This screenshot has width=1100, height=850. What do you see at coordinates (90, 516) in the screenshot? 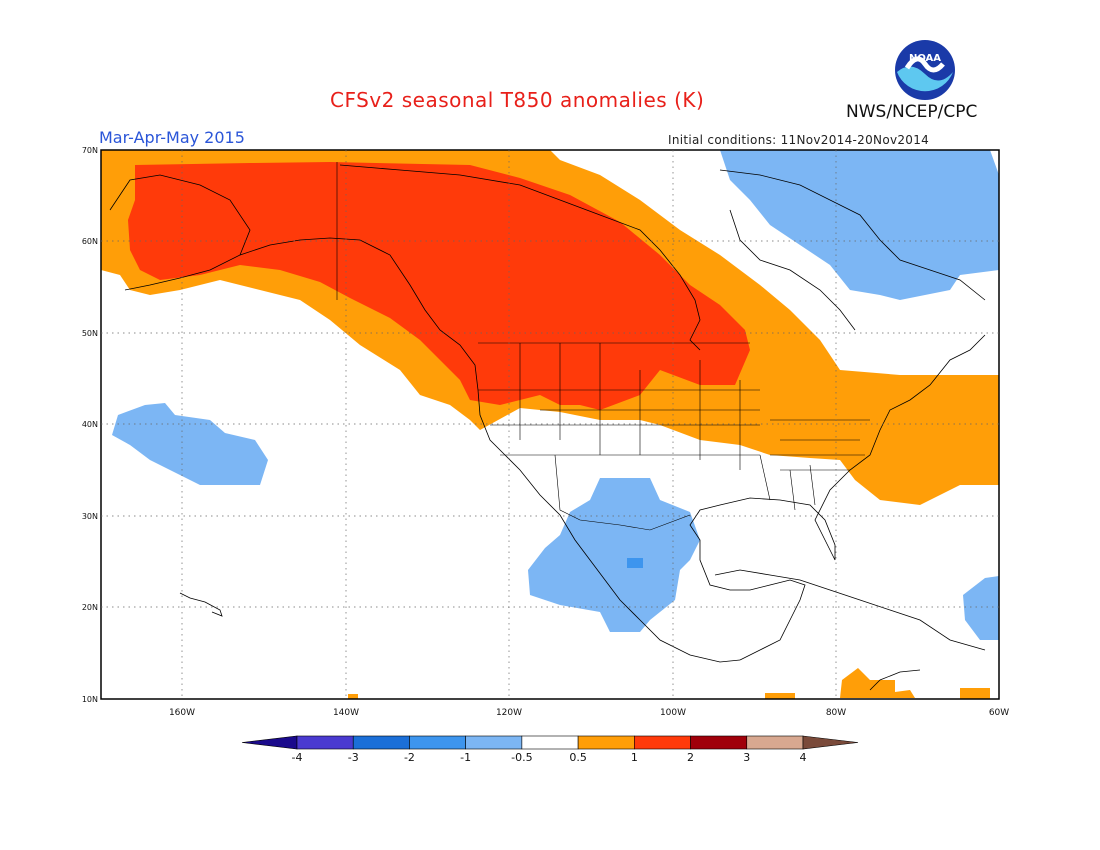
I see `lat-label-30: 30N` at bounding box center [90, 516].